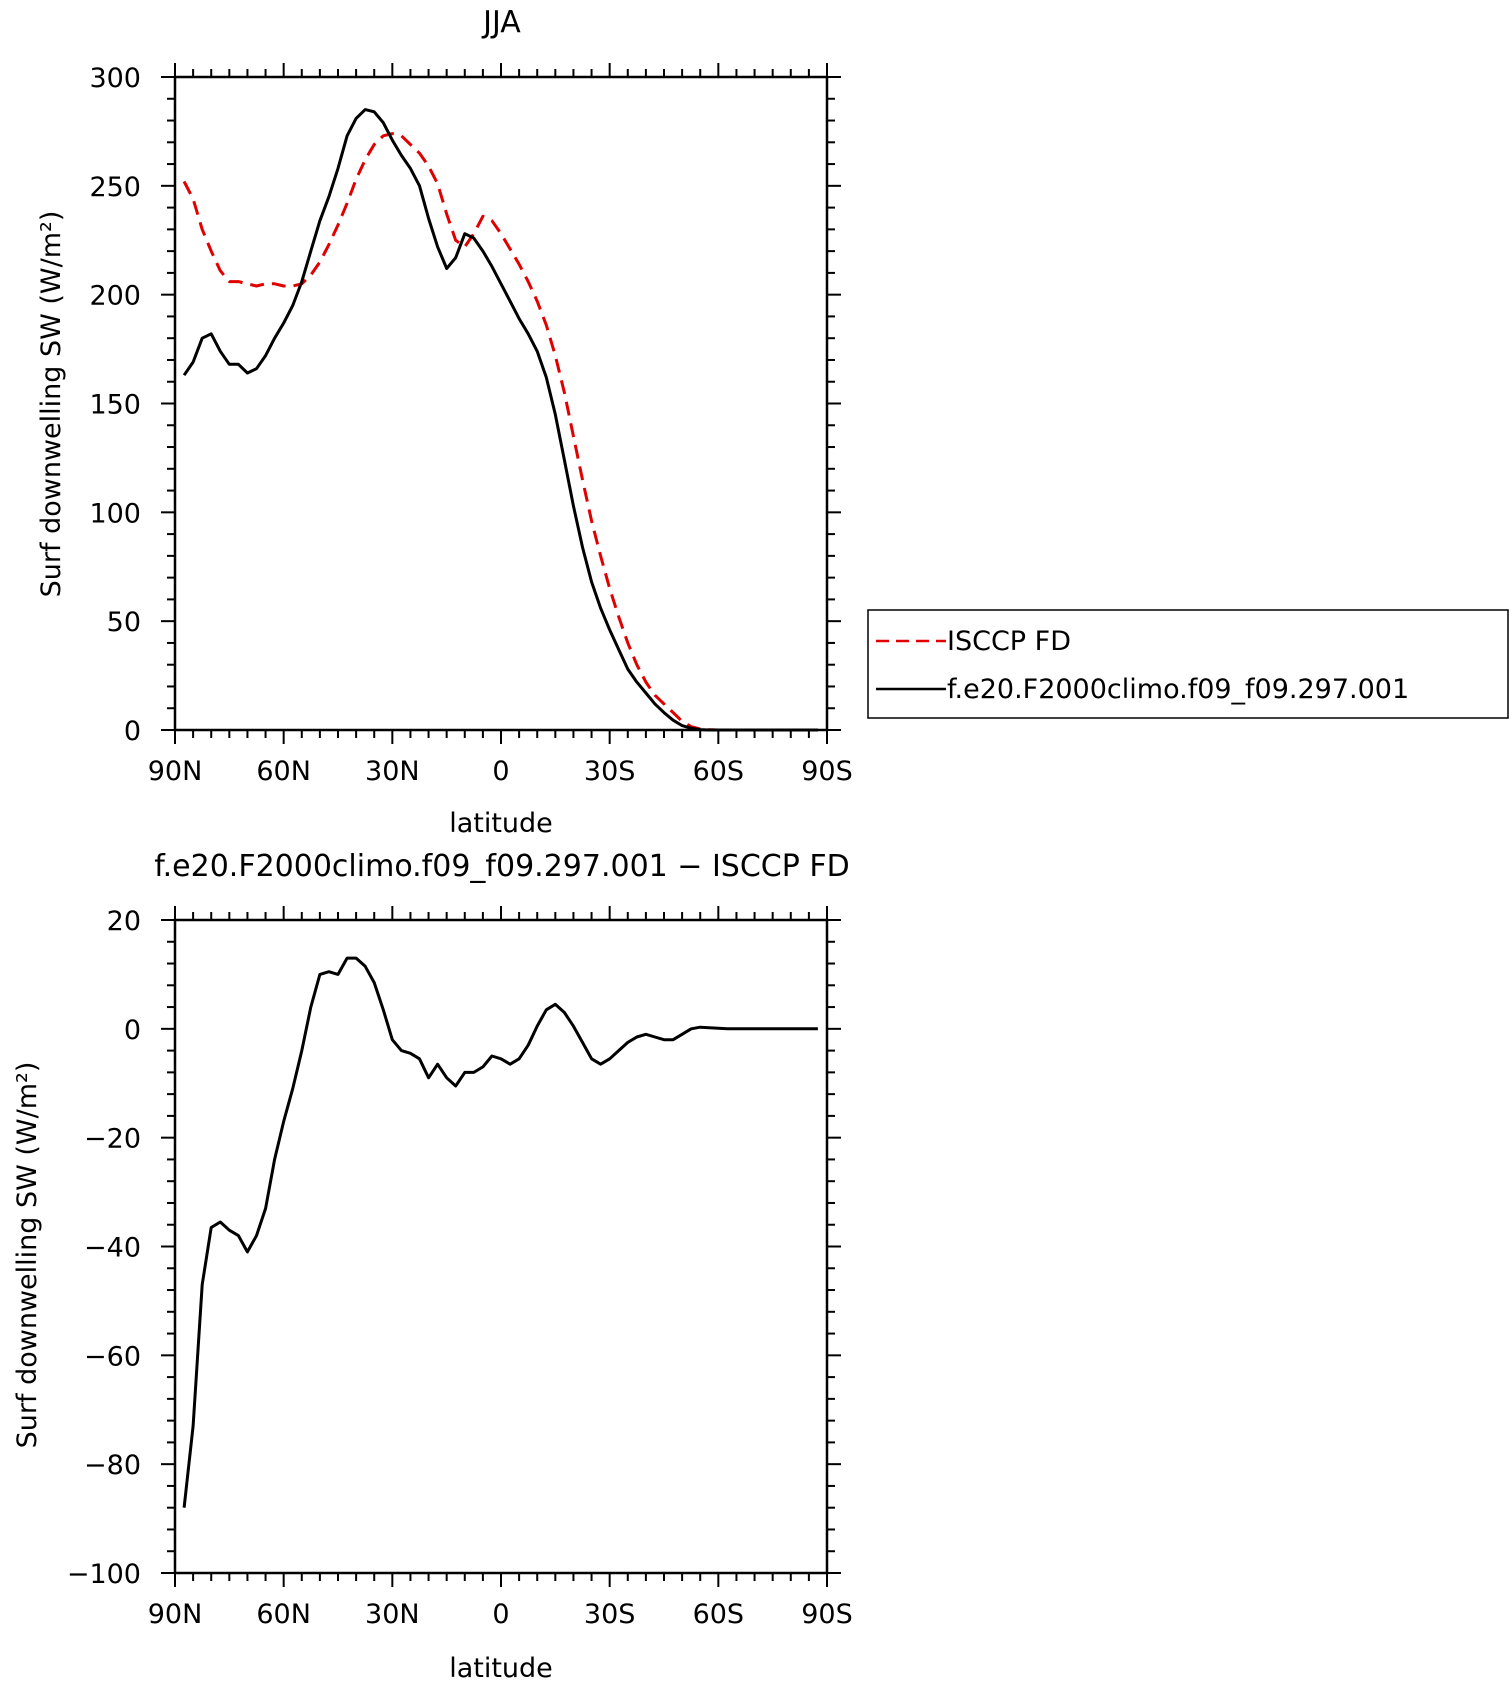 The width and height of the screenshot is (1512, 1686). I want to click on bottom-y-tick-label: 0, so click(132, 1030).